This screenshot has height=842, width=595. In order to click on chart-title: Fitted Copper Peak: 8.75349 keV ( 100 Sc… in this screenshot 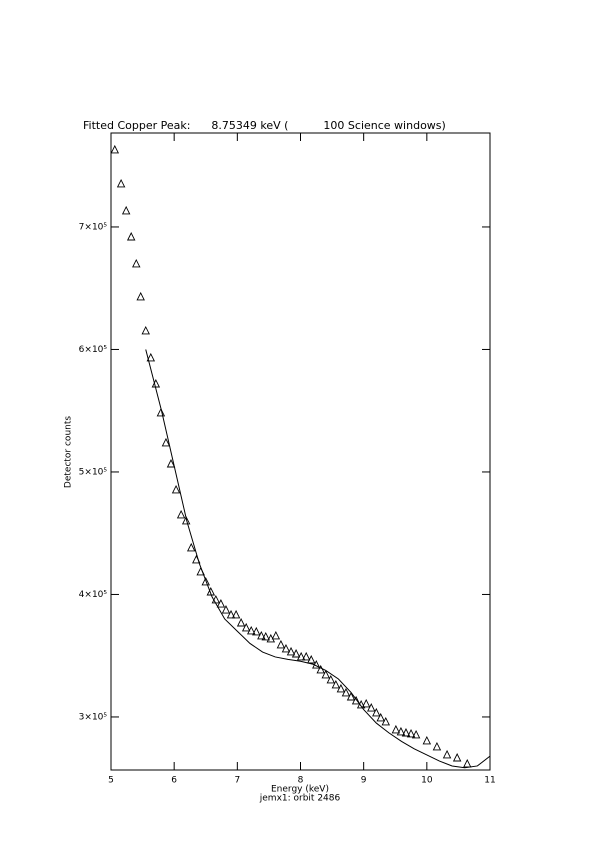, I will do `click(264, 125)`.